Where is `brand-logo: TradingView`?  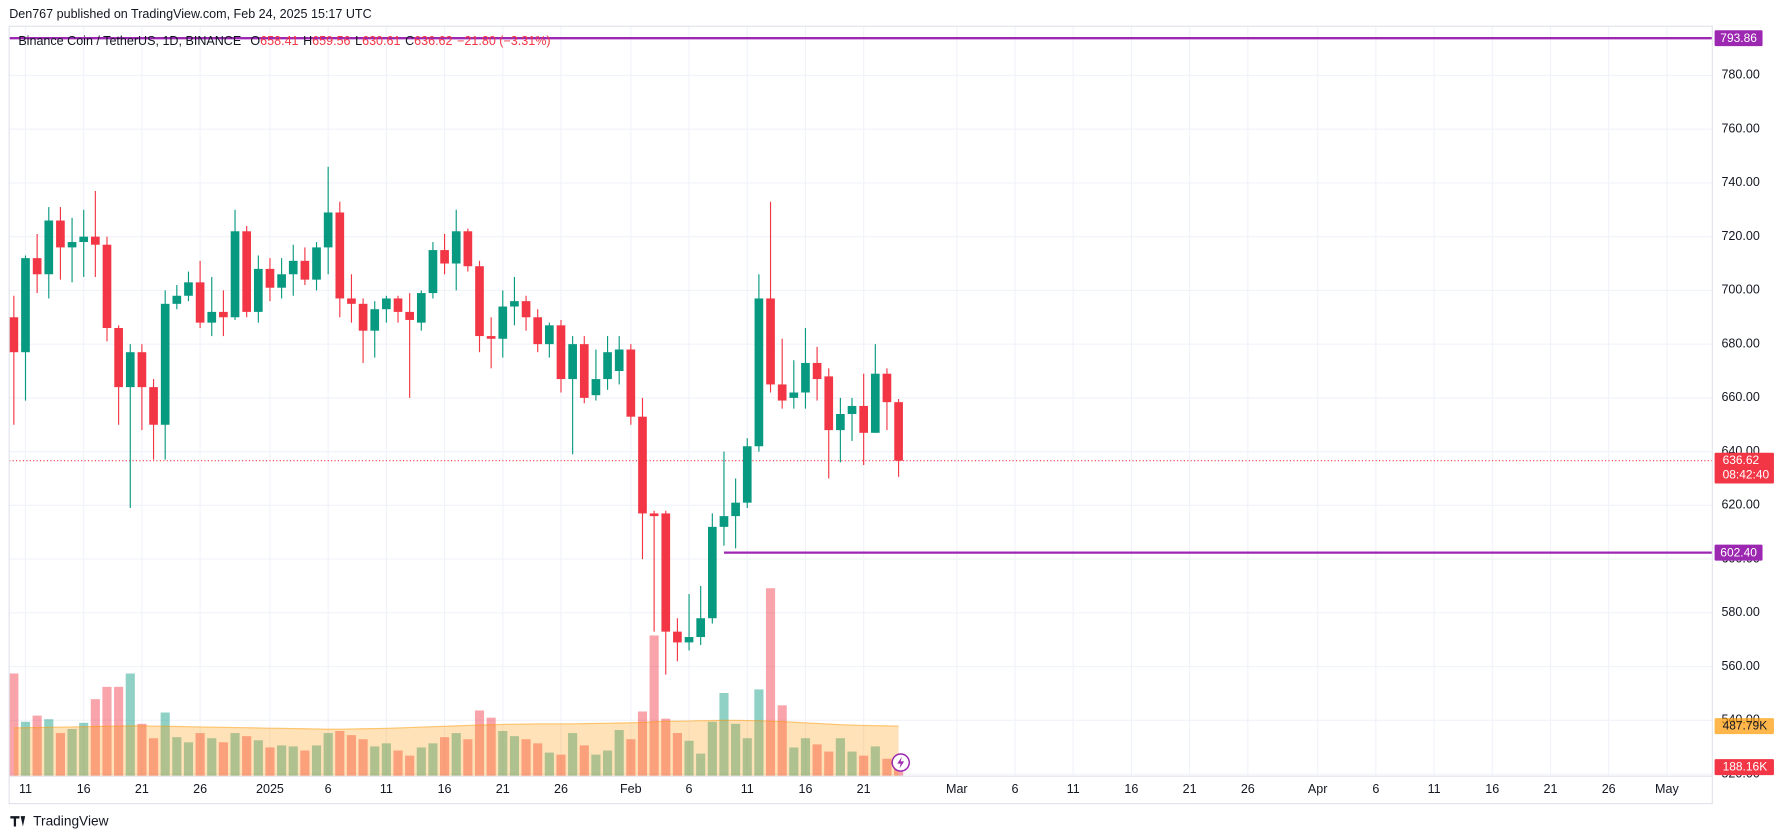
brand-logo: TradingView is located at coordinates (59, 820).